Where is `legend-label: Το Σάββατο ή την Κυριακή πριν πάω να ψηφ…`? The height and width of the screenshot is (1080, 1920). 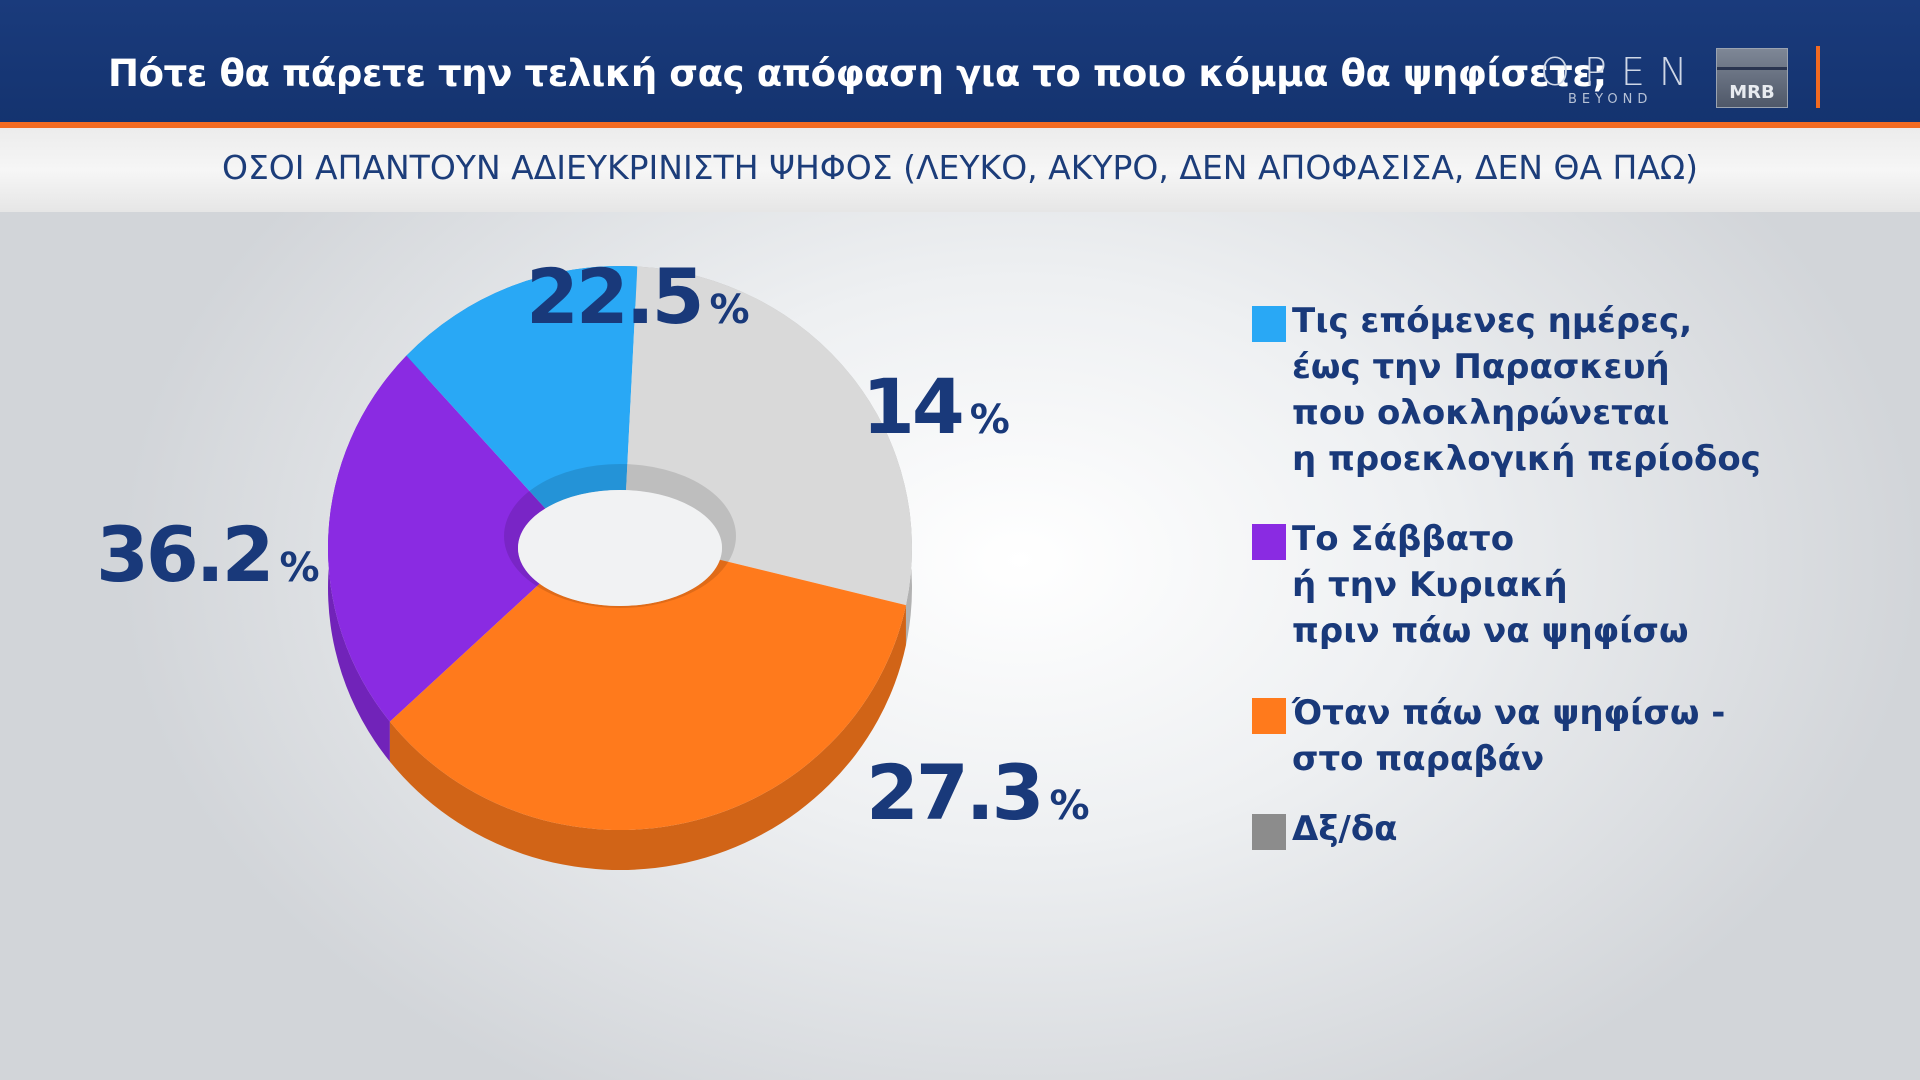
legend-label: Το Σάββατο ή την Κυριακή πριν πάω να ψηφ… is located at coordinates (1490, 585).